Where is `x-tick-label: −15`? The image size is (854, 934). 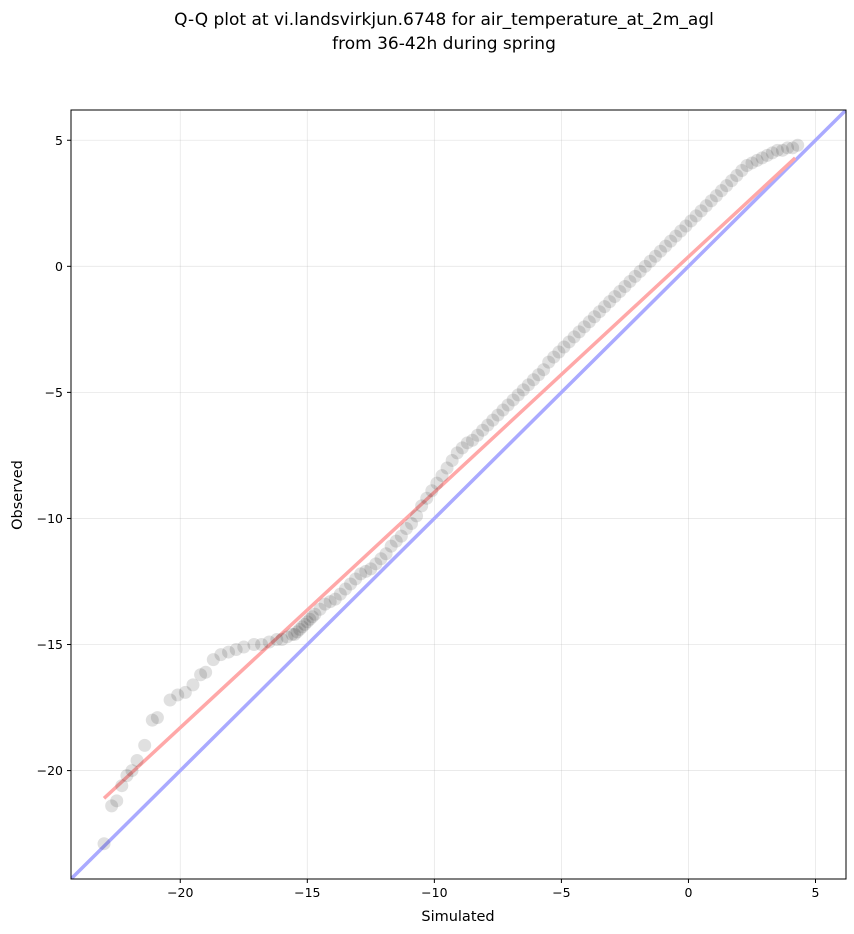
x-tick-label: −15 is located at coordinates (307, 892).